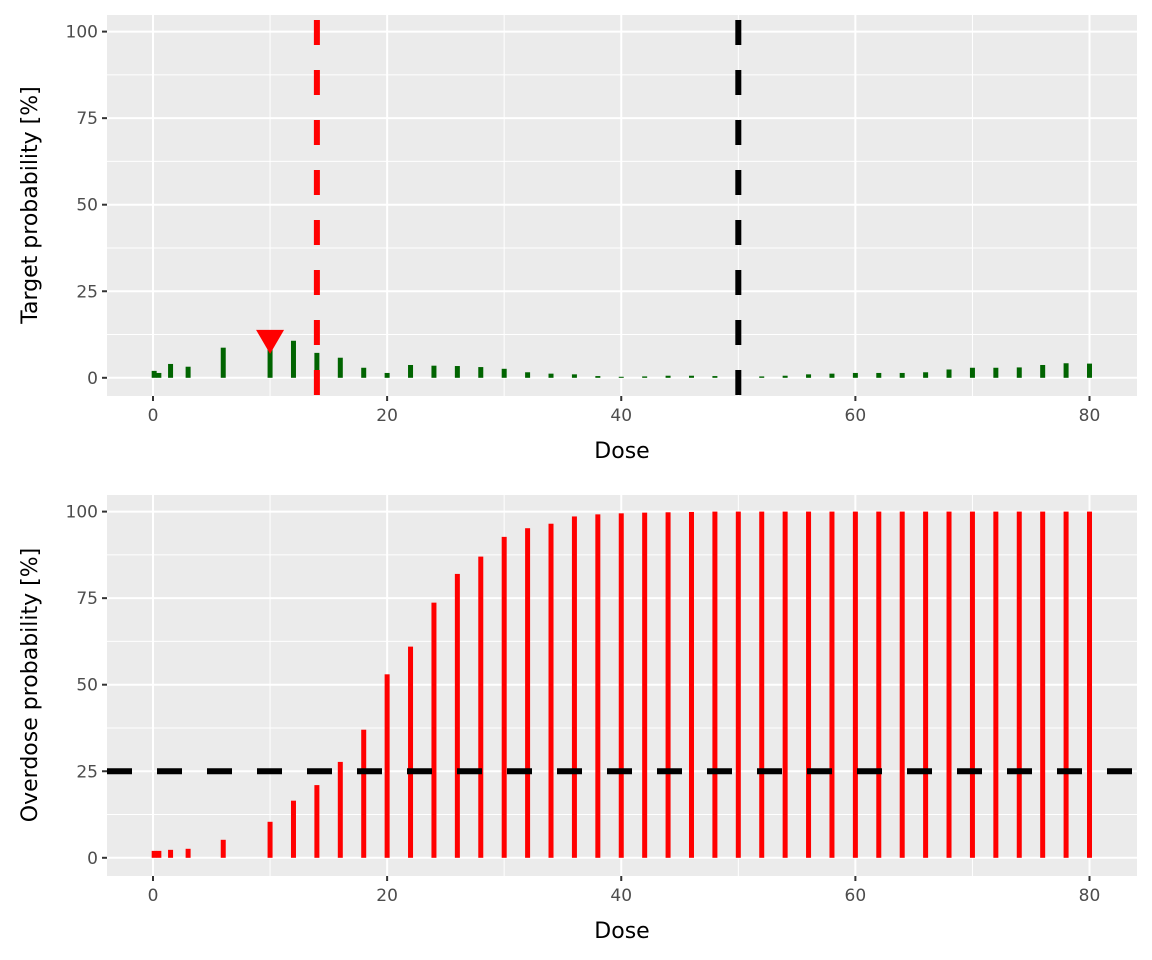 Image resolution: width=1152 pixels, height=960 pixels. Describe the element at coordinates (30, 685) in the screenshot. I see `y-axis-title: Overdose probability [%]` at that location.